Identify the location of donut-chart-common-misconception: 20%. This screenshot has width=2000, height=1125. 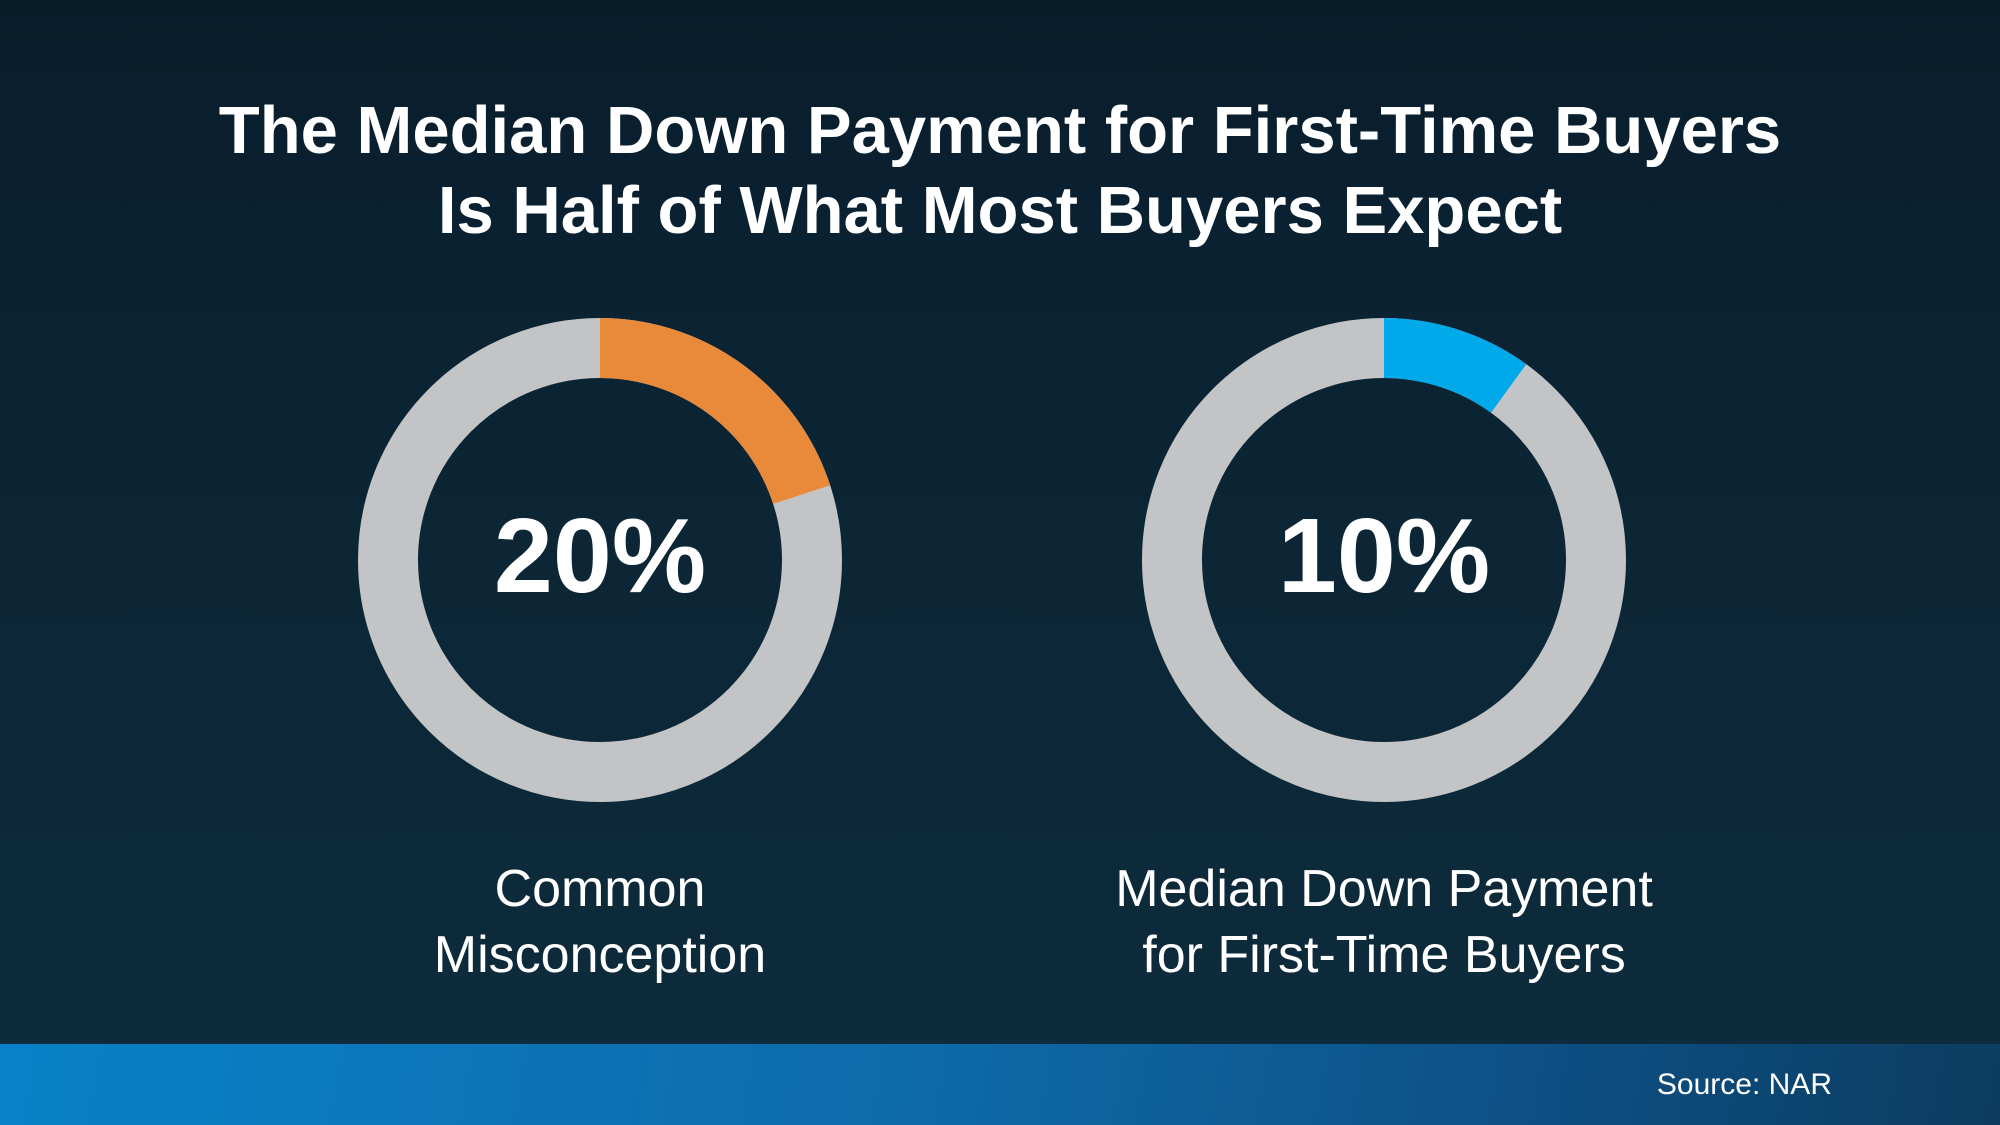
(600, 560).